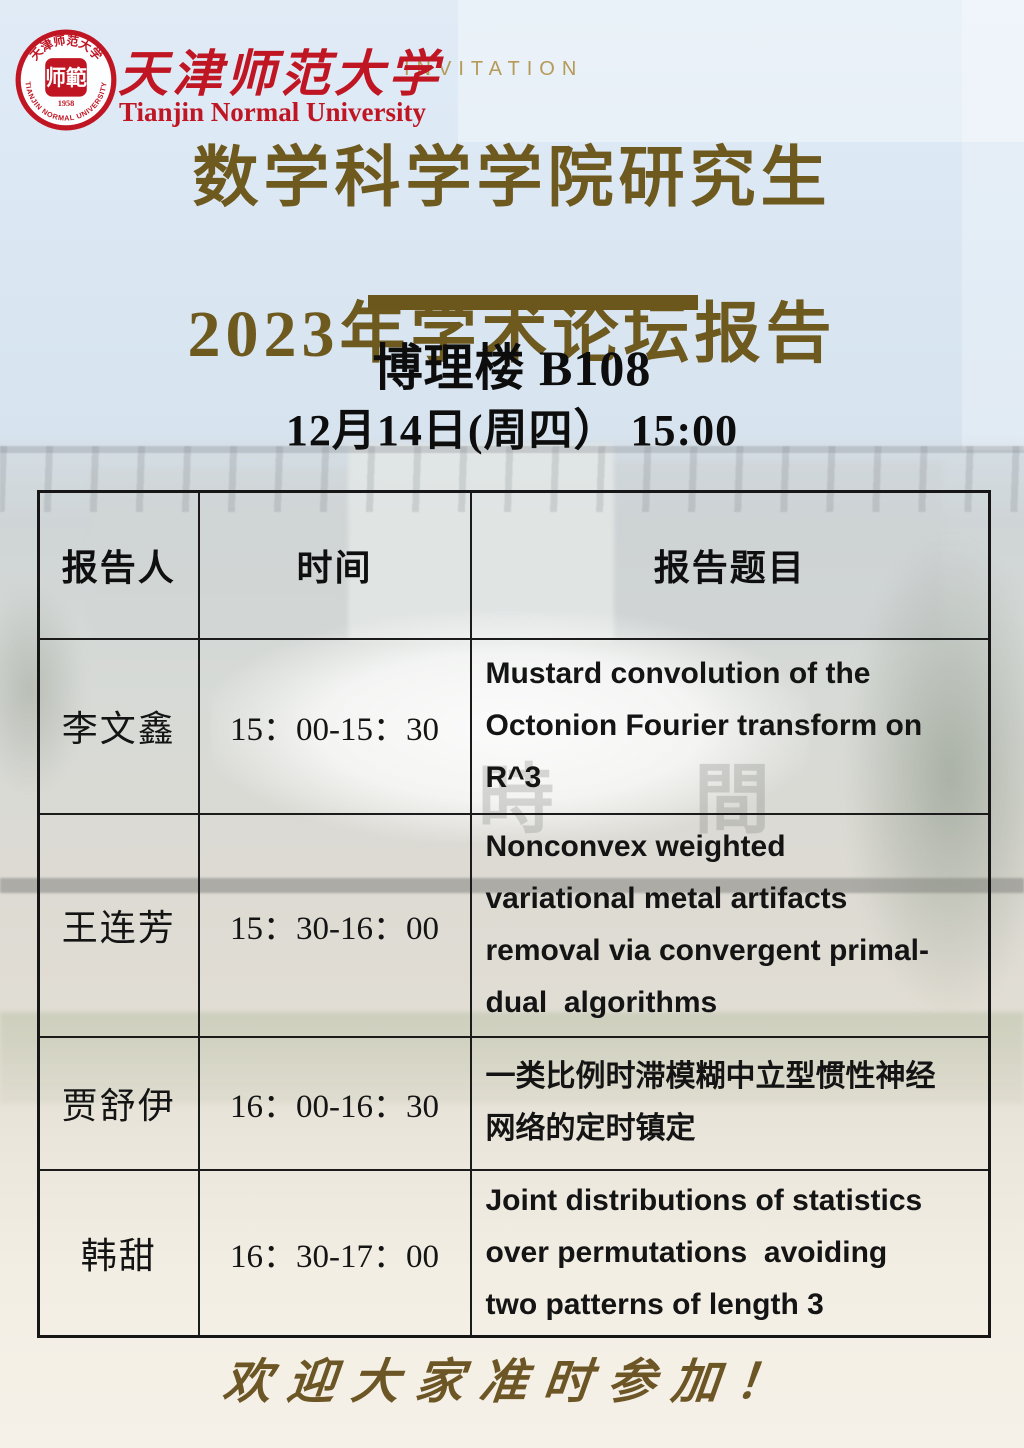 The width and height of the screenshot is (1024, 1448). What do you see at coordinates (730, 1103) in the screenshot?
I see `talk-title-cell: 一类比例时滞模糊中立型惯性神经 网络的定时镇定` at bounding box center [730, 1103].